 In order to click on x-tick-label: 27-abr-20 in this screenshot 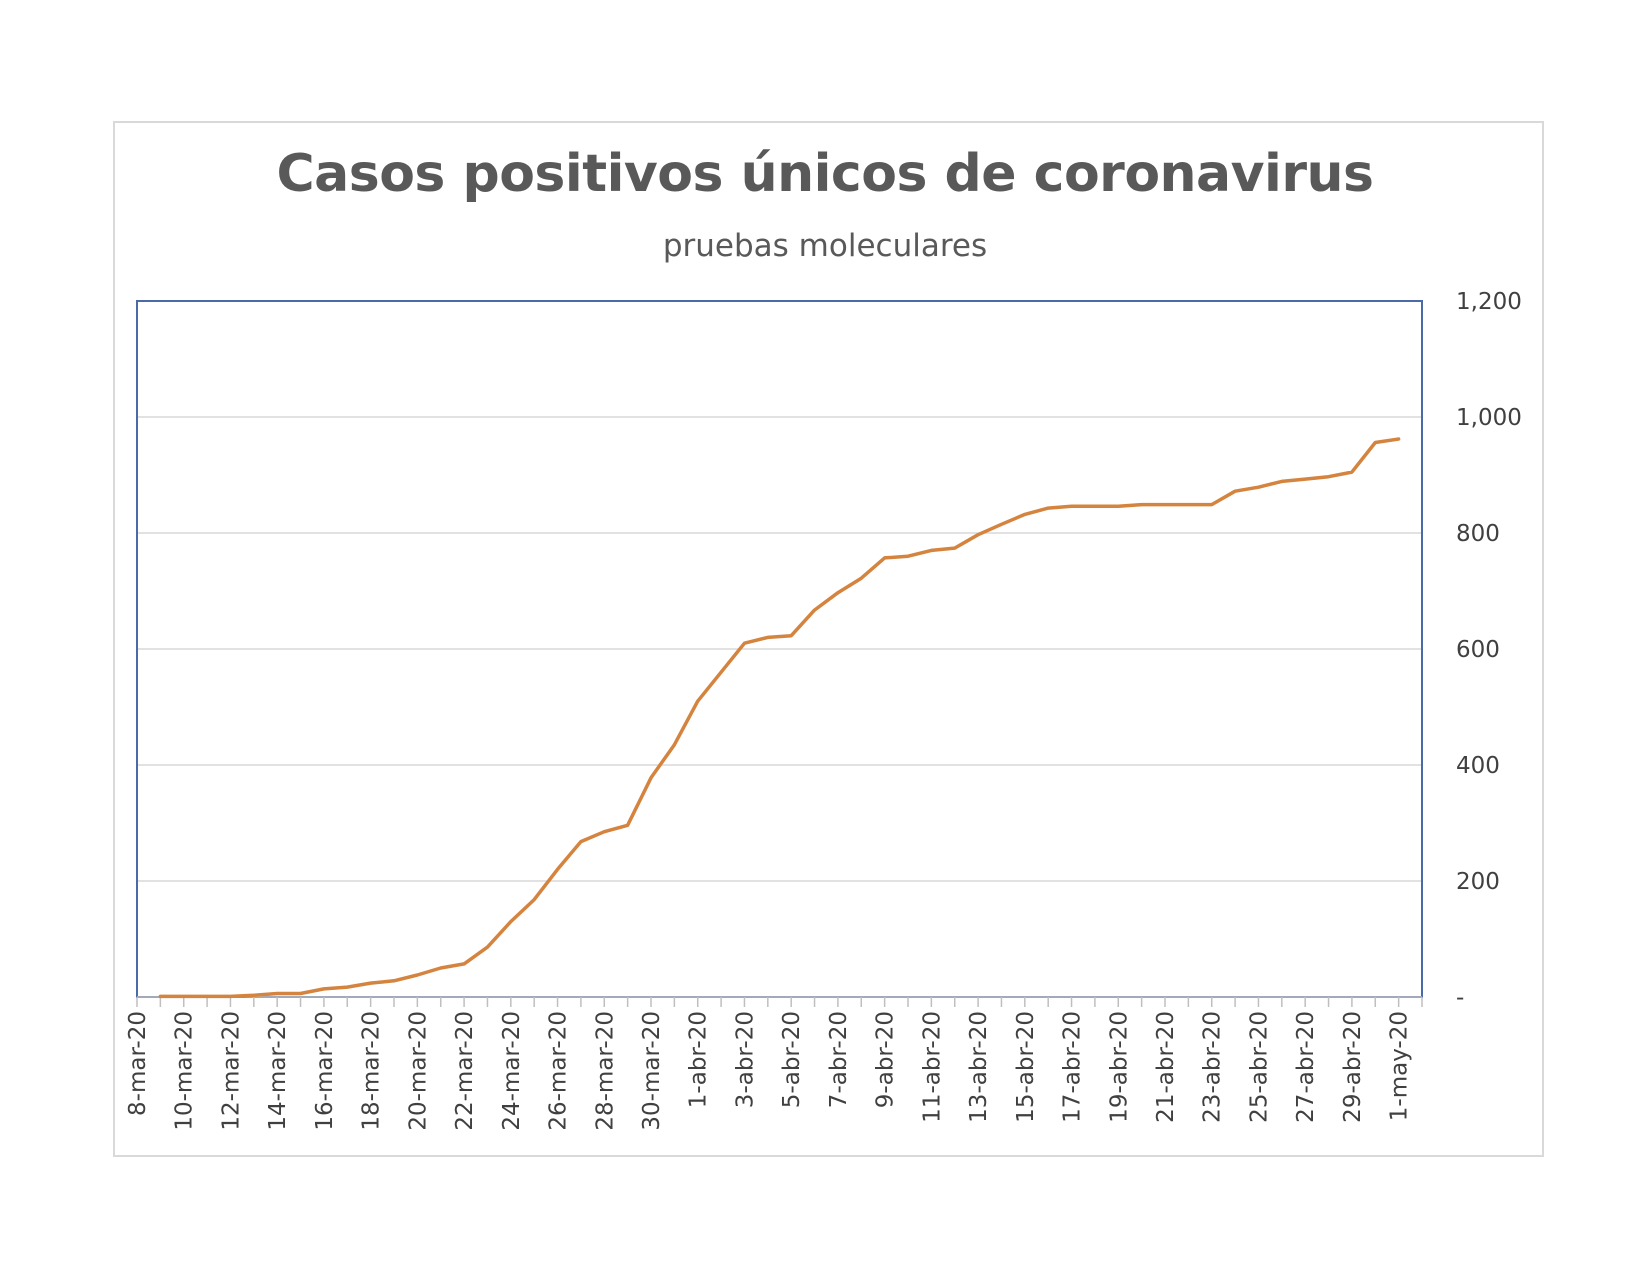, I will do `click(1306, 1067)`.